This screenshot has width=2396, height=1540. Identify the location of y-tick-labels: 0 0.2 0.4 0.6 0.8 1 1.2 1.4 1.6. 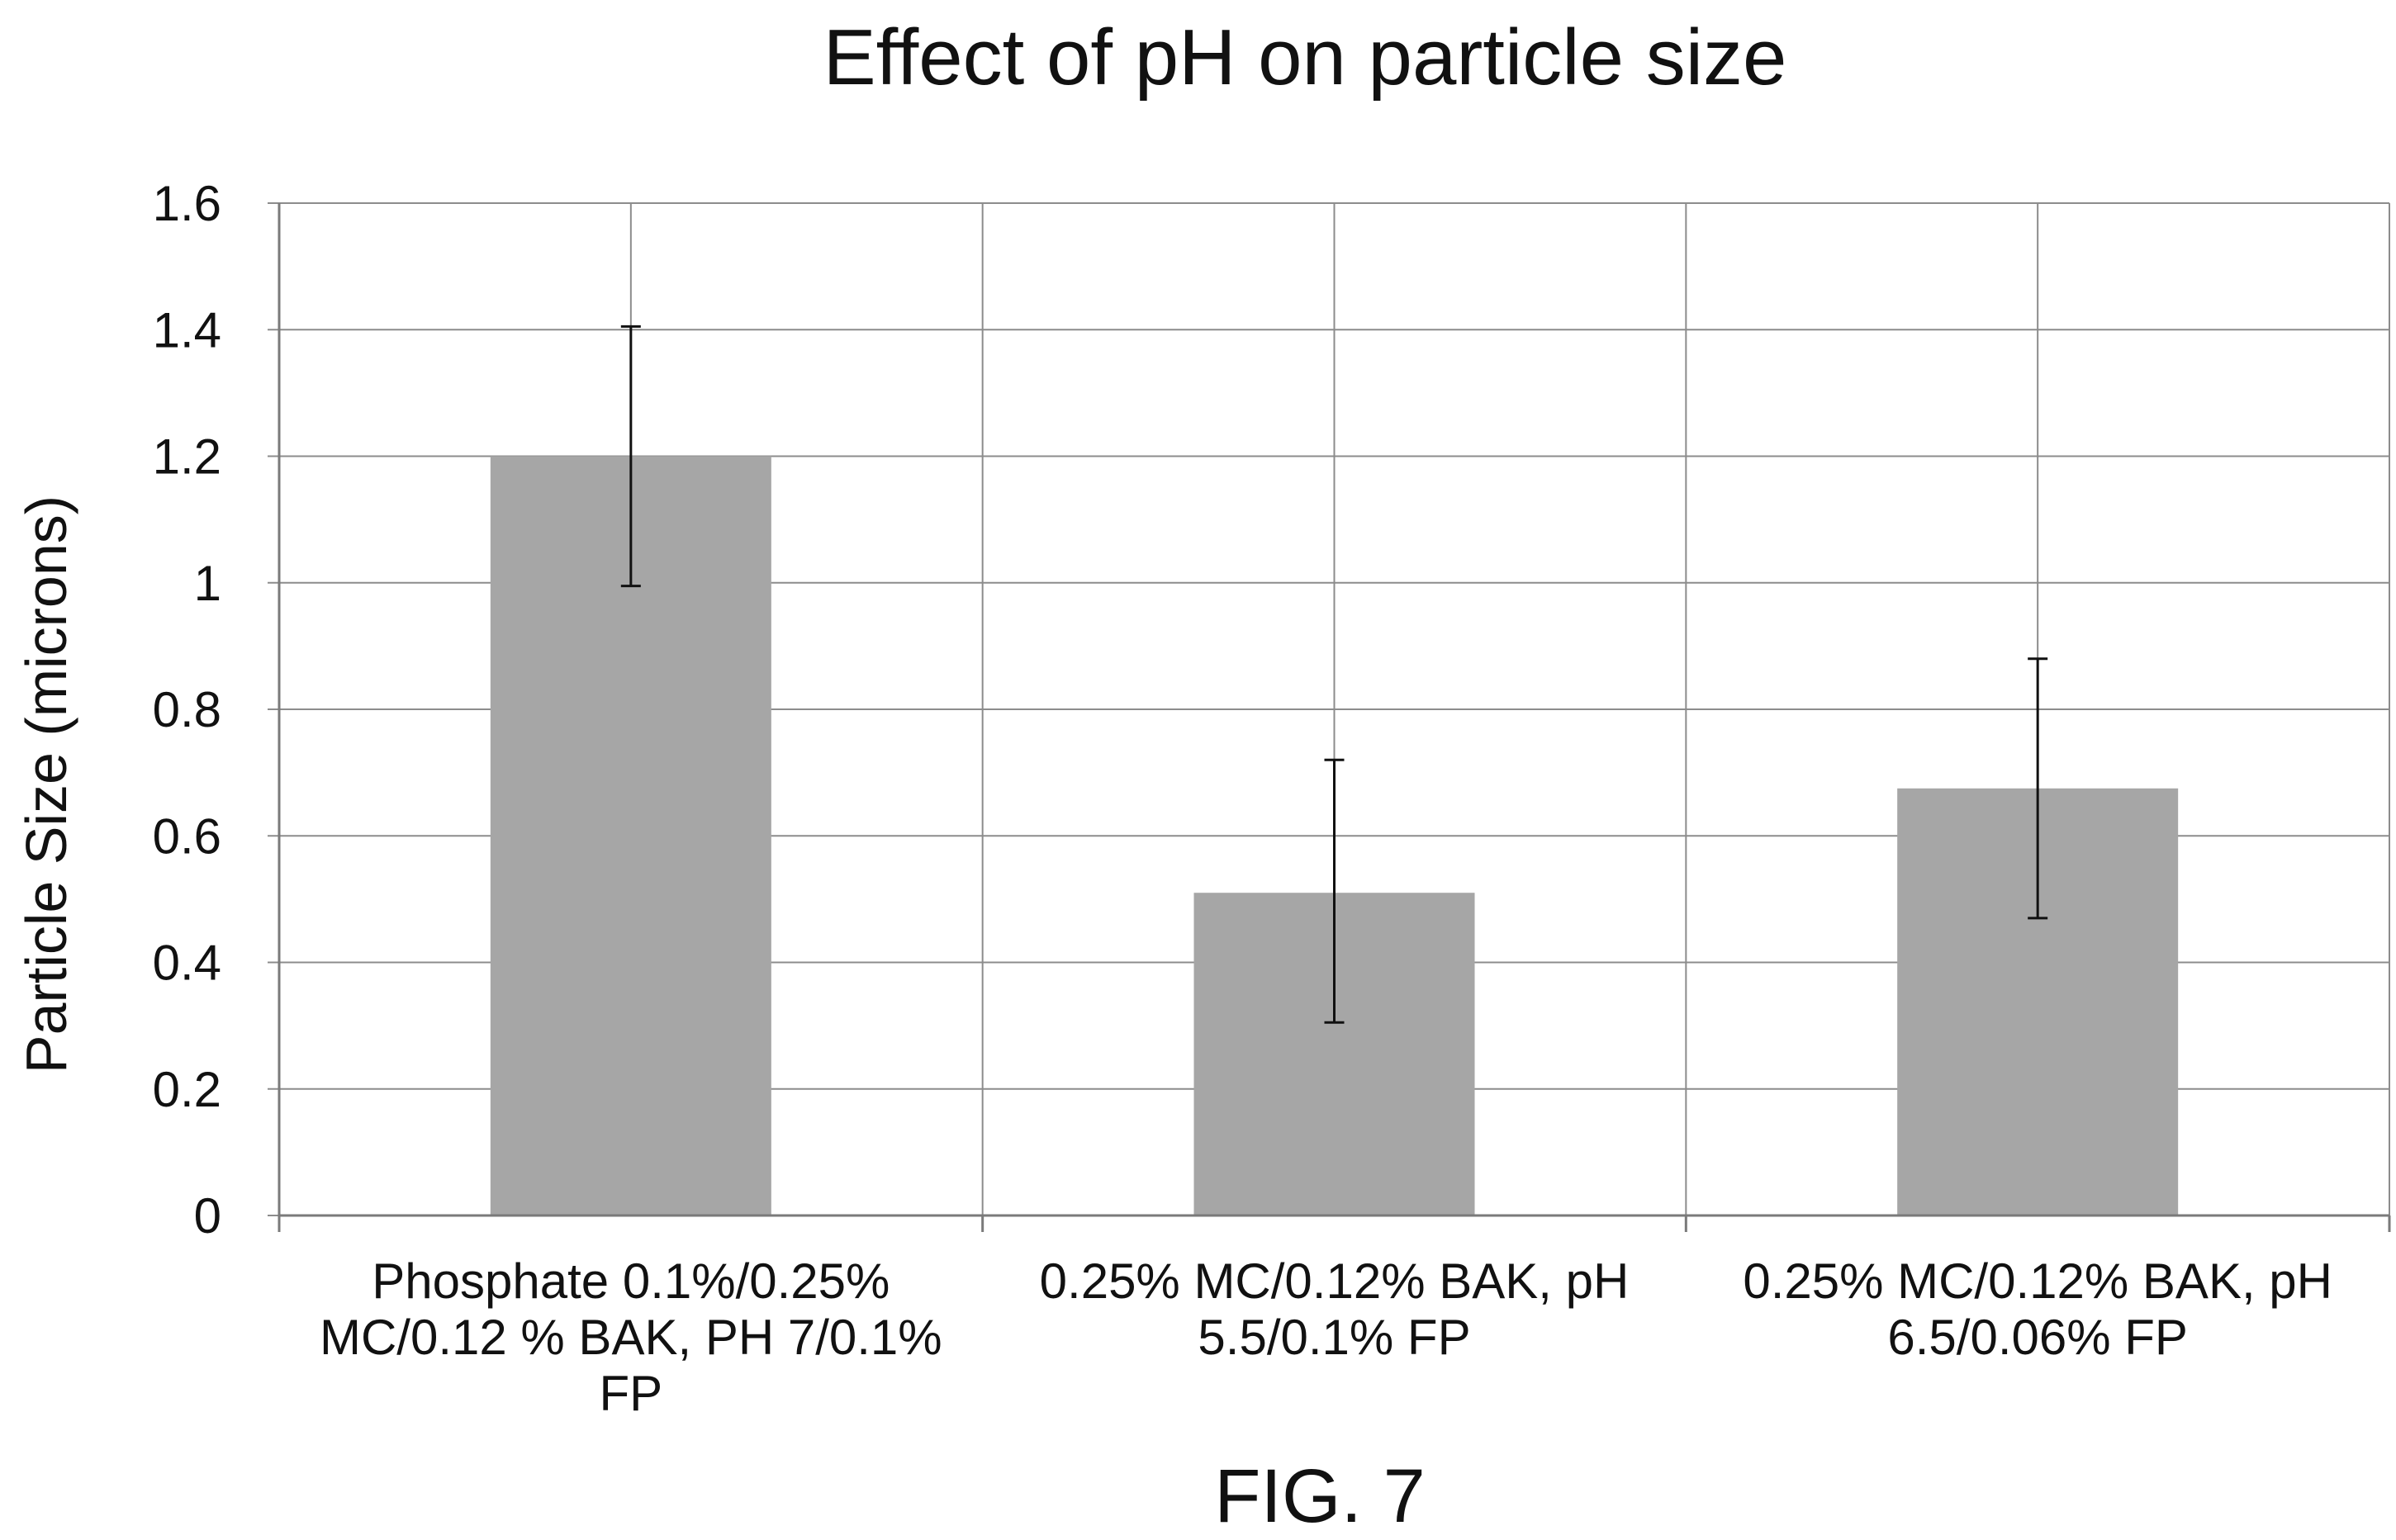
(187, 710).